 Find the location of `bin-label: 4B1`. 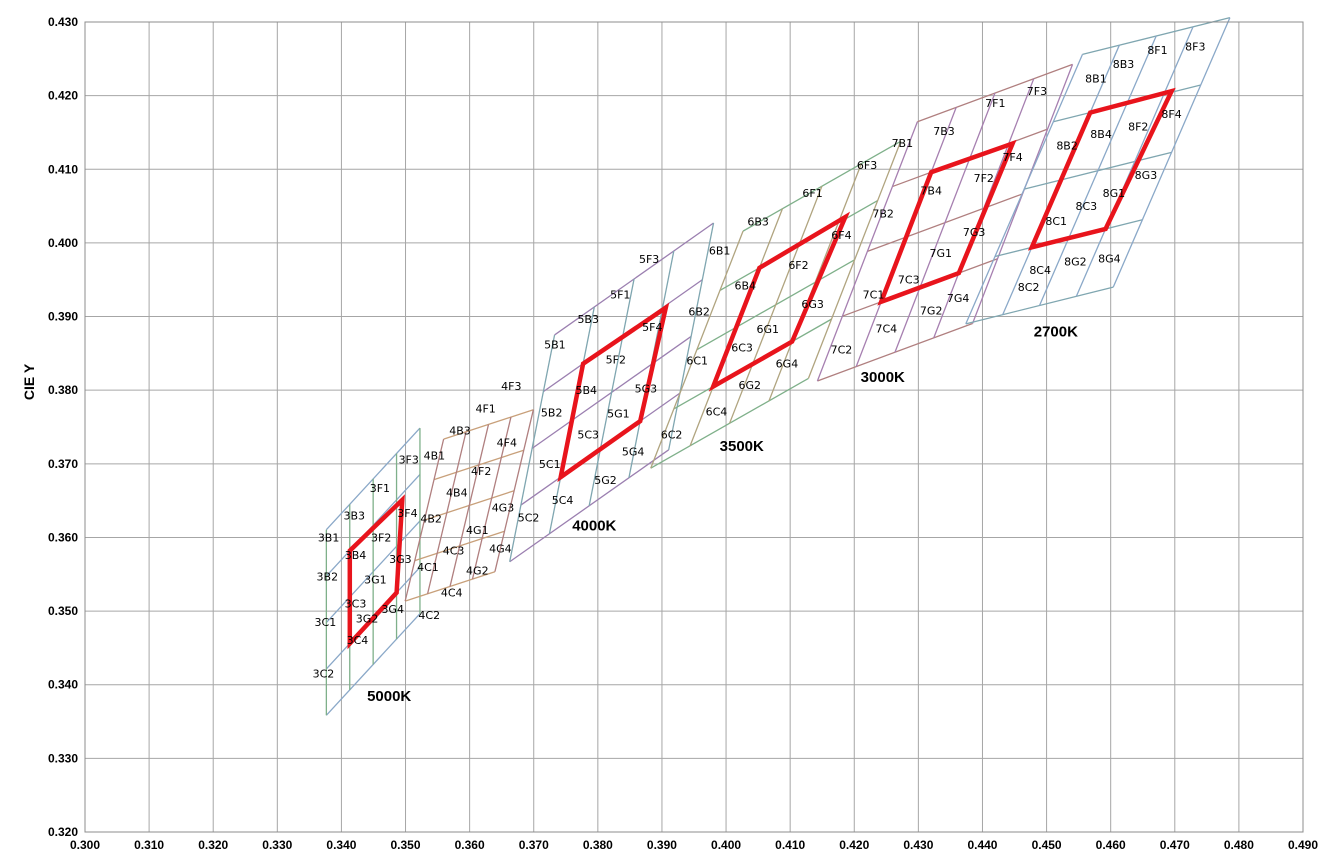

bin-label: 4B1 is located at coordinates (435, 456).